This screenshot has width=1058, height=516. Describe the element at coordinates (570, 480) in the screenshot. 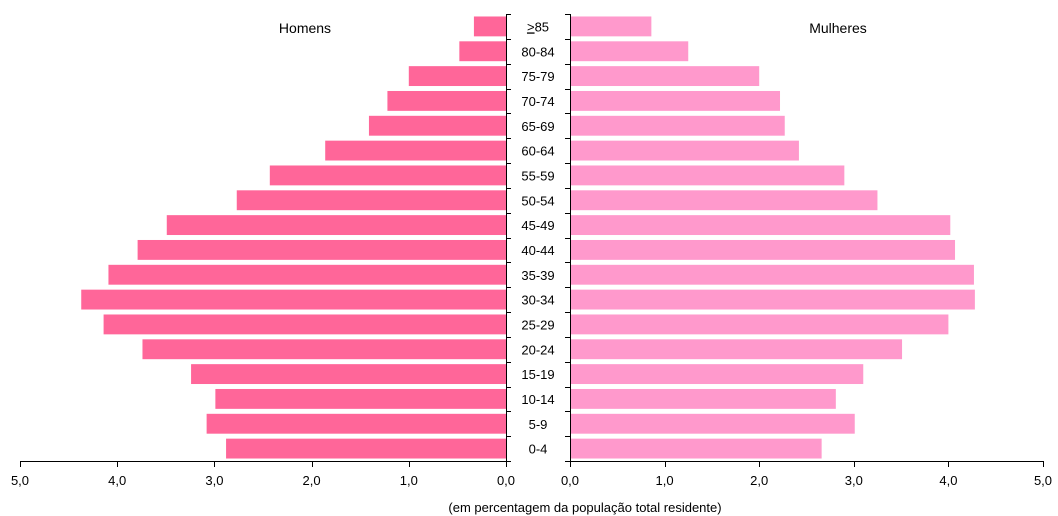

I see `right-x-tick-label-0: 0,0` at that location.